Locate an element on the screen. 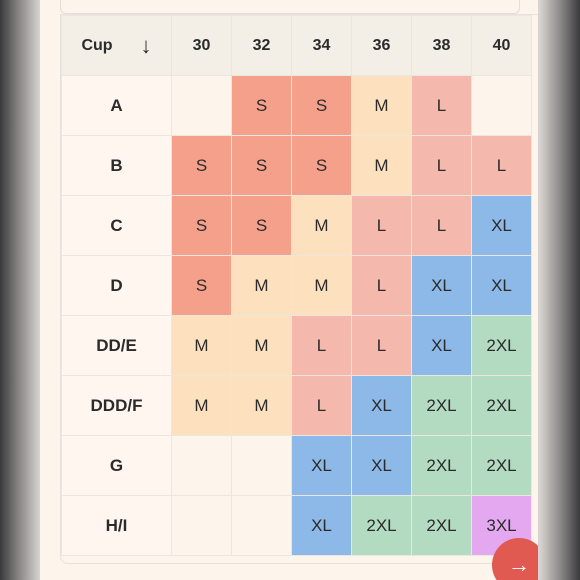 The height and width of the screenshot is (580, 580). table-row: H/I XL 2XL 2XL 3XL is located at coordinates (296, 525).